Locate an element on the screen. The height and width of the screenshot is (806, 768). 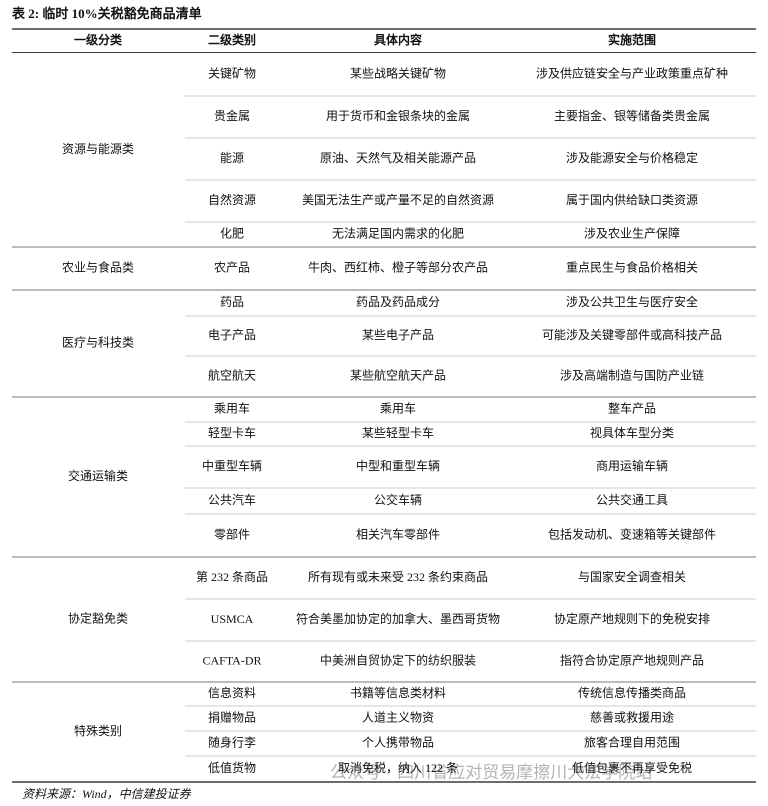
table-cell: 低值货物 is located at coordinates (232, 767).